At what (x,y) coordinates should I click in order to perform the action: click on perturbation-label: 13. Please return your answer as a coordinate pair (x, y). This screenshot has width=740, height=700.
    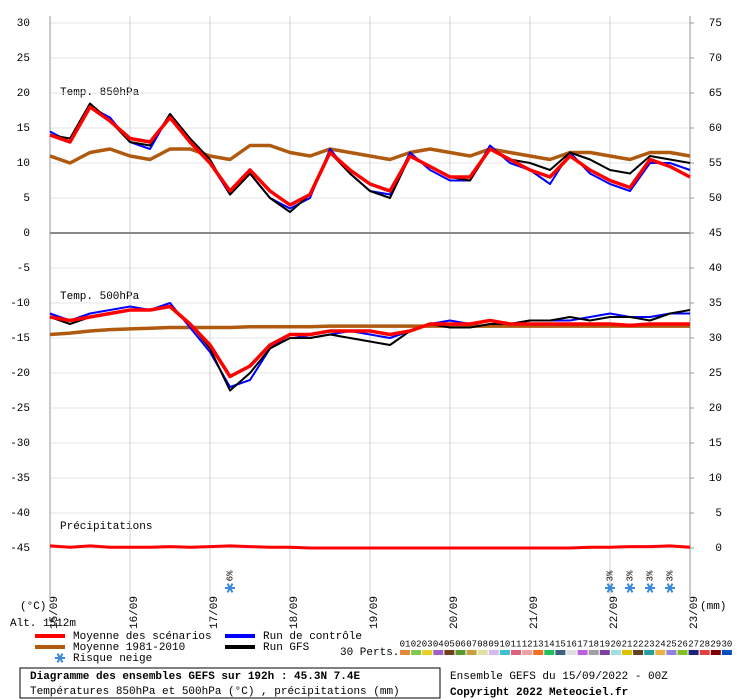
    Looking at the image, I should click on (538, 644).